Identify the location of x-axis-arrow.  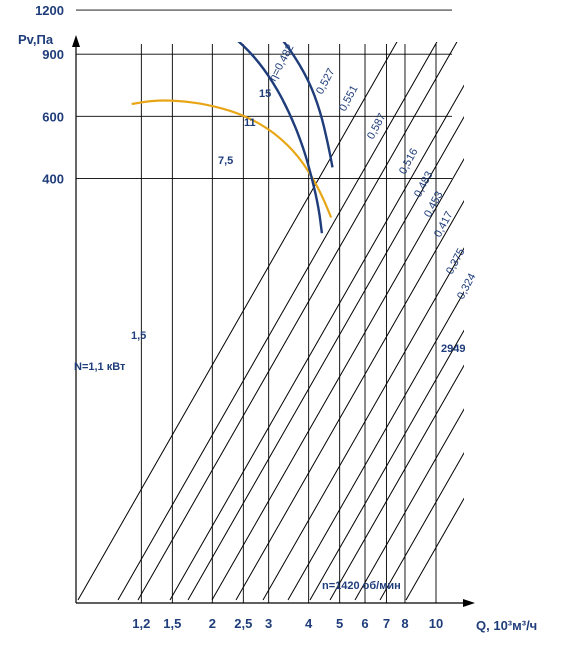
(469, 603).